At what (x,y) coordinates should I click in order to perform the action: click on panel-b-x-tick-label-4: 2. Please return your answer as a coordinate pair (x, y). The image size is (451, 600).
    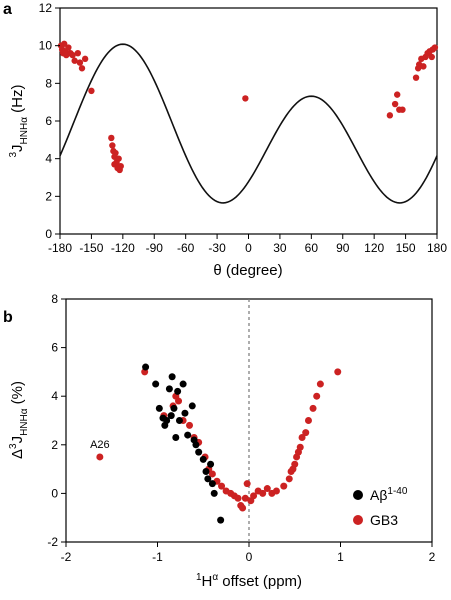
    Looking at the image, I should click on (432, 557).